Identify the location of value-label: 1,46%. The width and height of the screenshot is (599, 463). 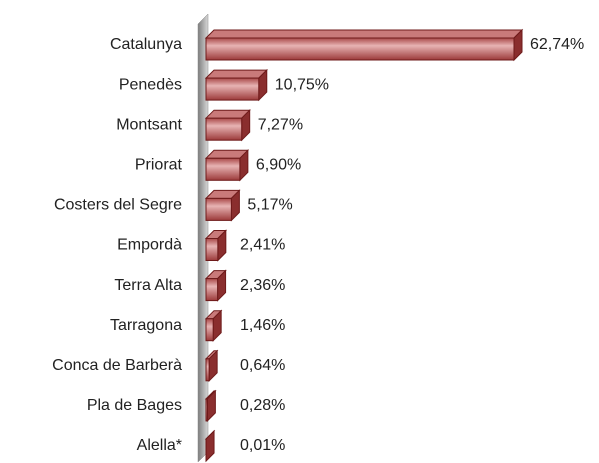
(262, 325).